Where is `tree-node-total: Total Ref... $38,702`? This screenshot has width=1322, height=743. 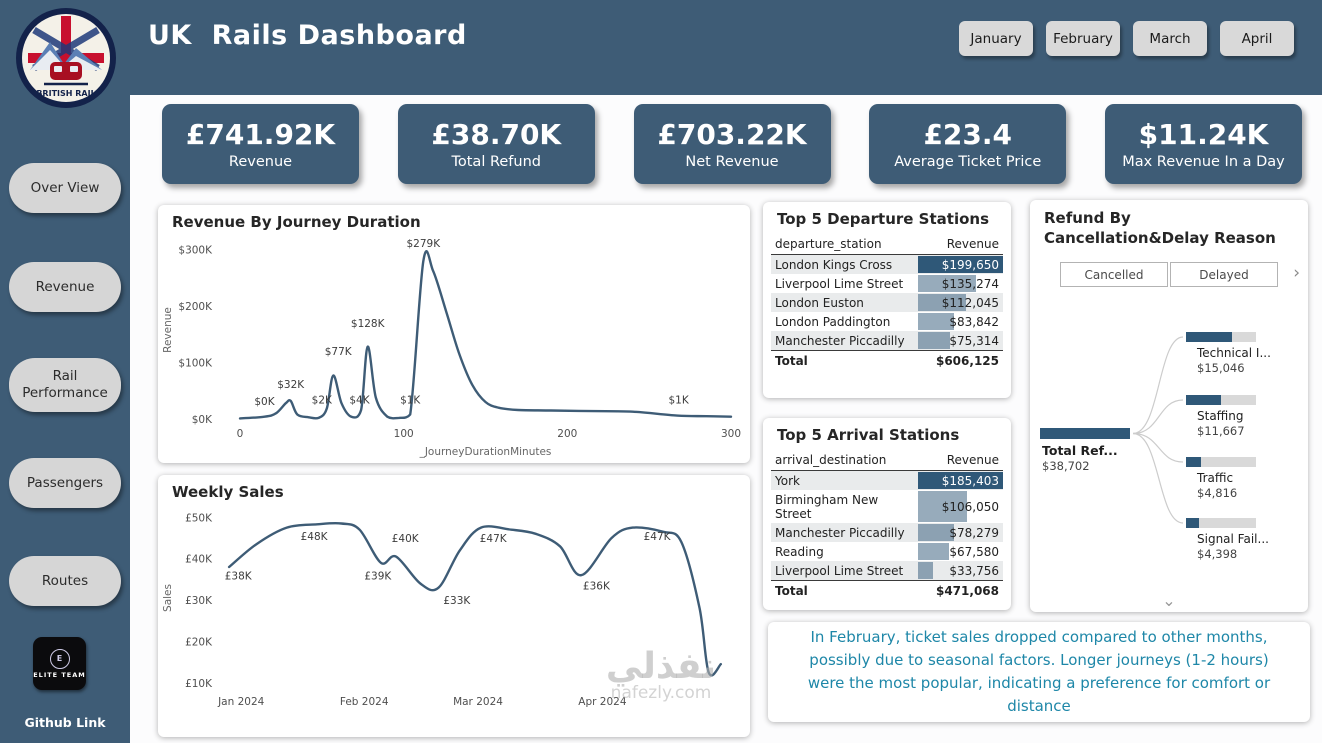 tree-node-total: Total Ref... $38,702 is located at coordinates (1085, 450).